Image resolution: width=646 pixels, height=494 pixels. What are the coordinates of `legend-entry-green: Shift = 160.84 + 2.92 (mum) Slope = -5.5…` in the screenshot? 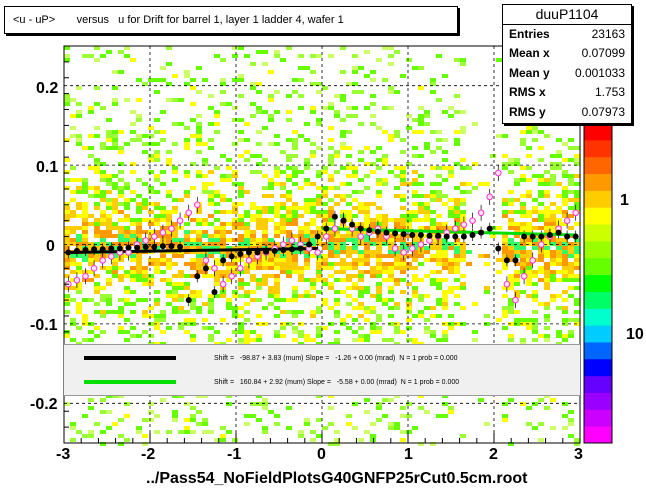 It's located at (322, 382).